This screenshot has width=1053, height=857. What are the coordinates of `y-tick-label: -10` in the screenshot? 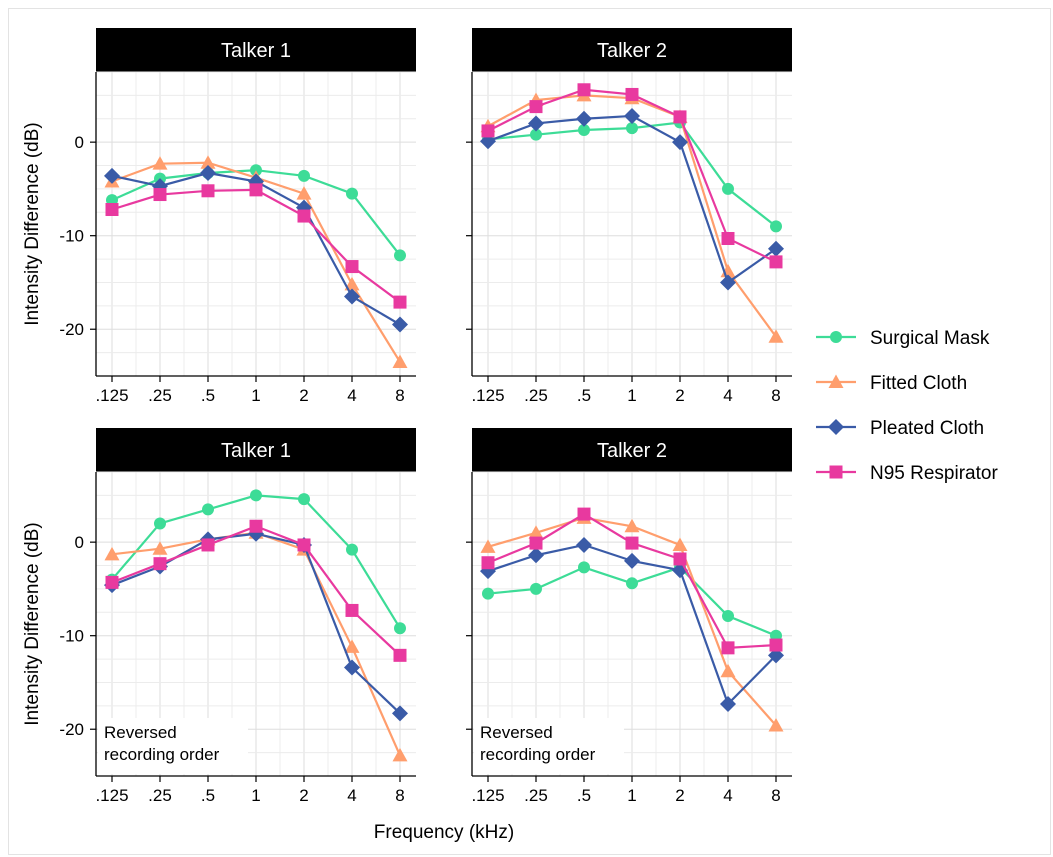 It's located at (71, 236).